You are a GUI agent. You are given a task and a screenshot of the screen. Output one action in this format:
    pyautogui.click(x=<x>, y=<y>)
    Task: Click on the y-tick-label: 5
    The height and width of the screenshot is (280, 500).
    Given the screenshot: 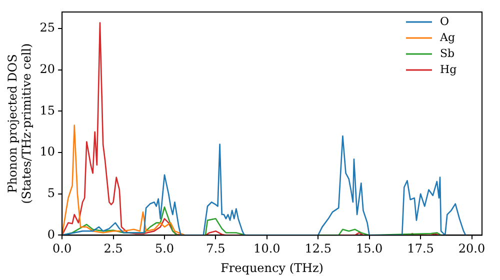 What is the action you would take?
    pyautogui.click(x=51, y=193)
    